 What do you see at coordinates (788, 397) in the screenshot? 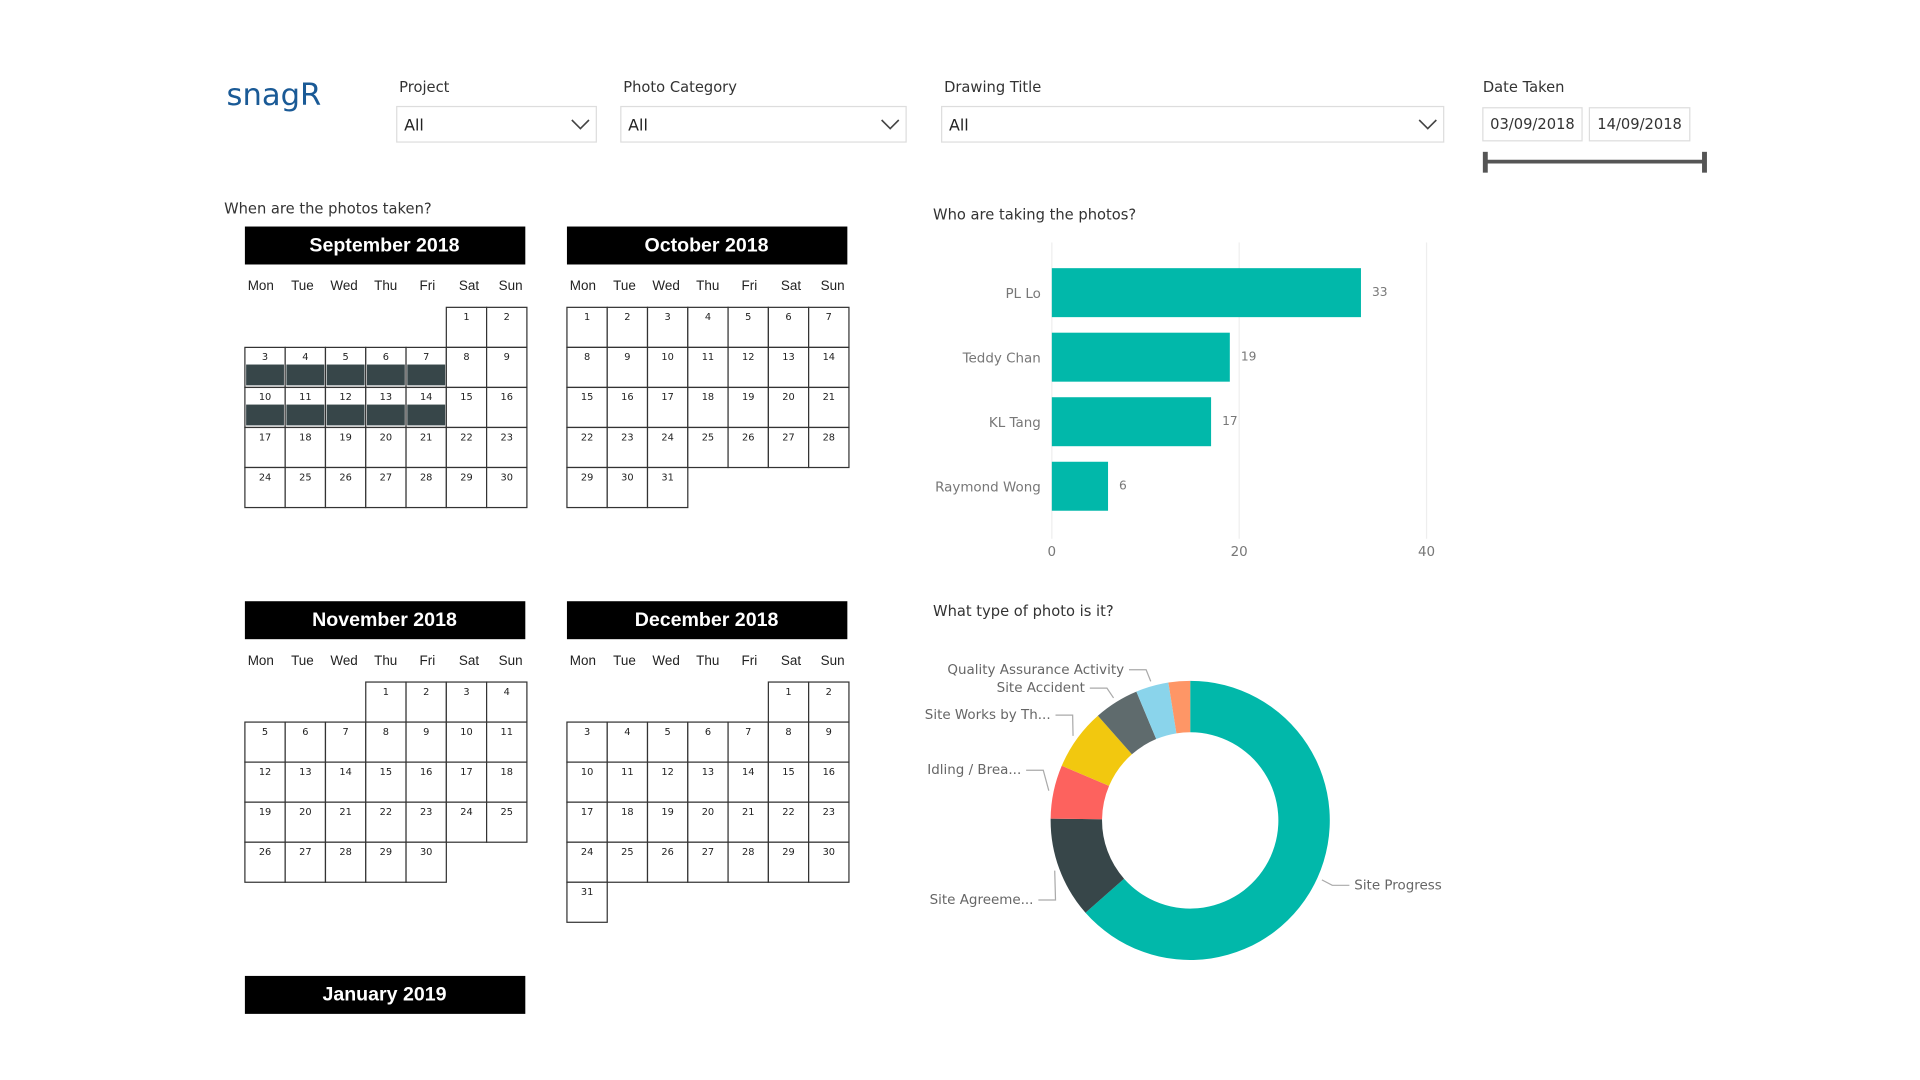
I see `day-number: 20` at bounding box center [788, 397].